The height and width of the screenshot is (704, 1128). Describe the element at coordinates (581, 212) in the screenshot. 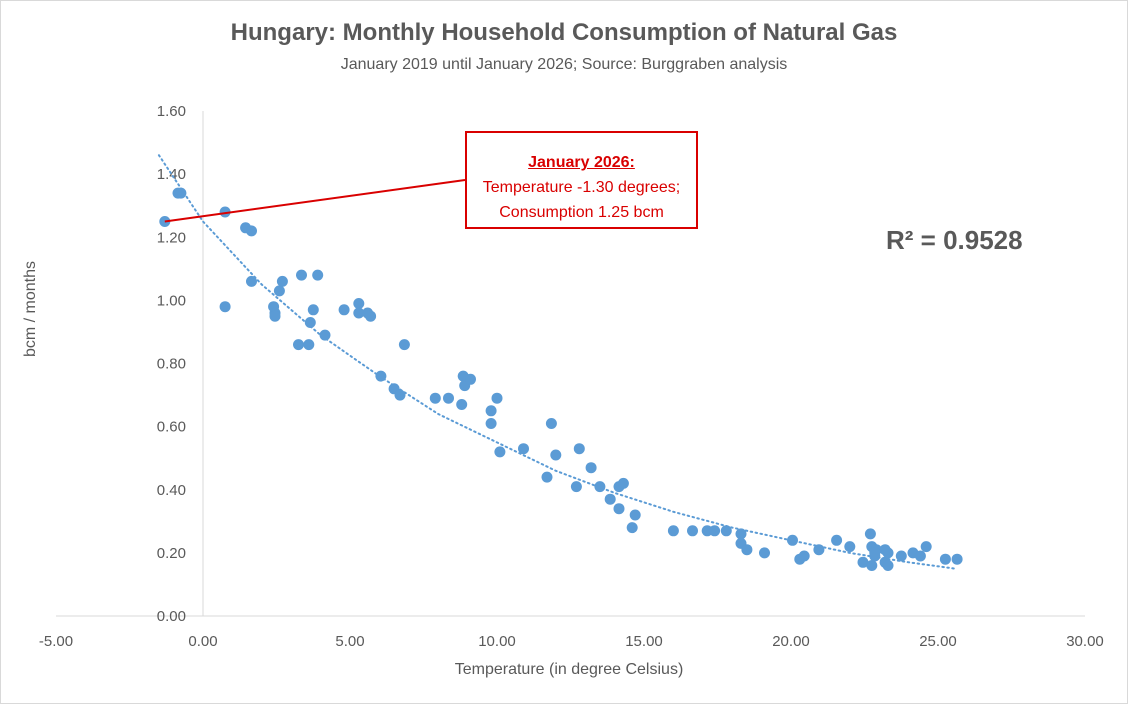

I see `annotation-consumption: Consumption 1.25 bcm` at that location.